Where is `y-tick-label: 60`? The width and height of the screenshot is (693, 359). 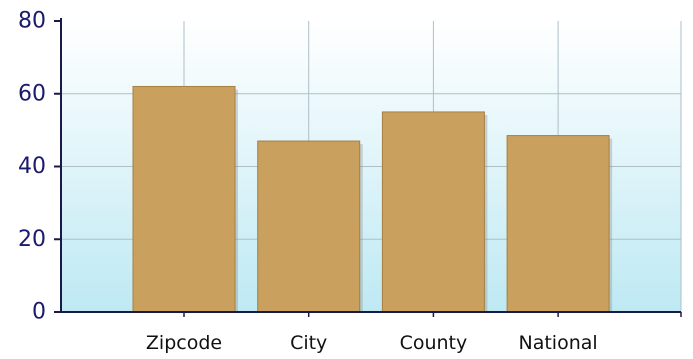
y-tick-label: 60 is located at coordinates (32, 93).